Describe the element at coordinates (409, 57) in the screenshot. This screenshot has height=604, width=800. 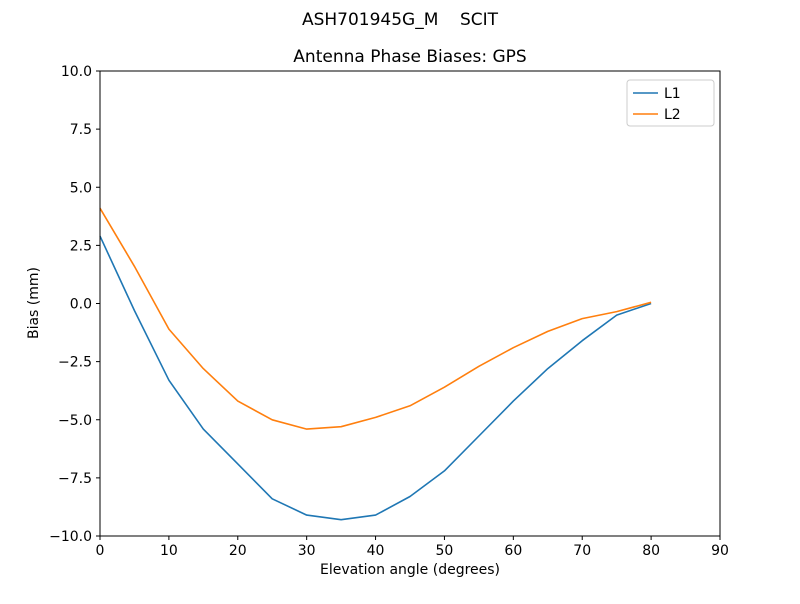
I see `chart-title: Antenna Phase Biases: GPS` at that location.